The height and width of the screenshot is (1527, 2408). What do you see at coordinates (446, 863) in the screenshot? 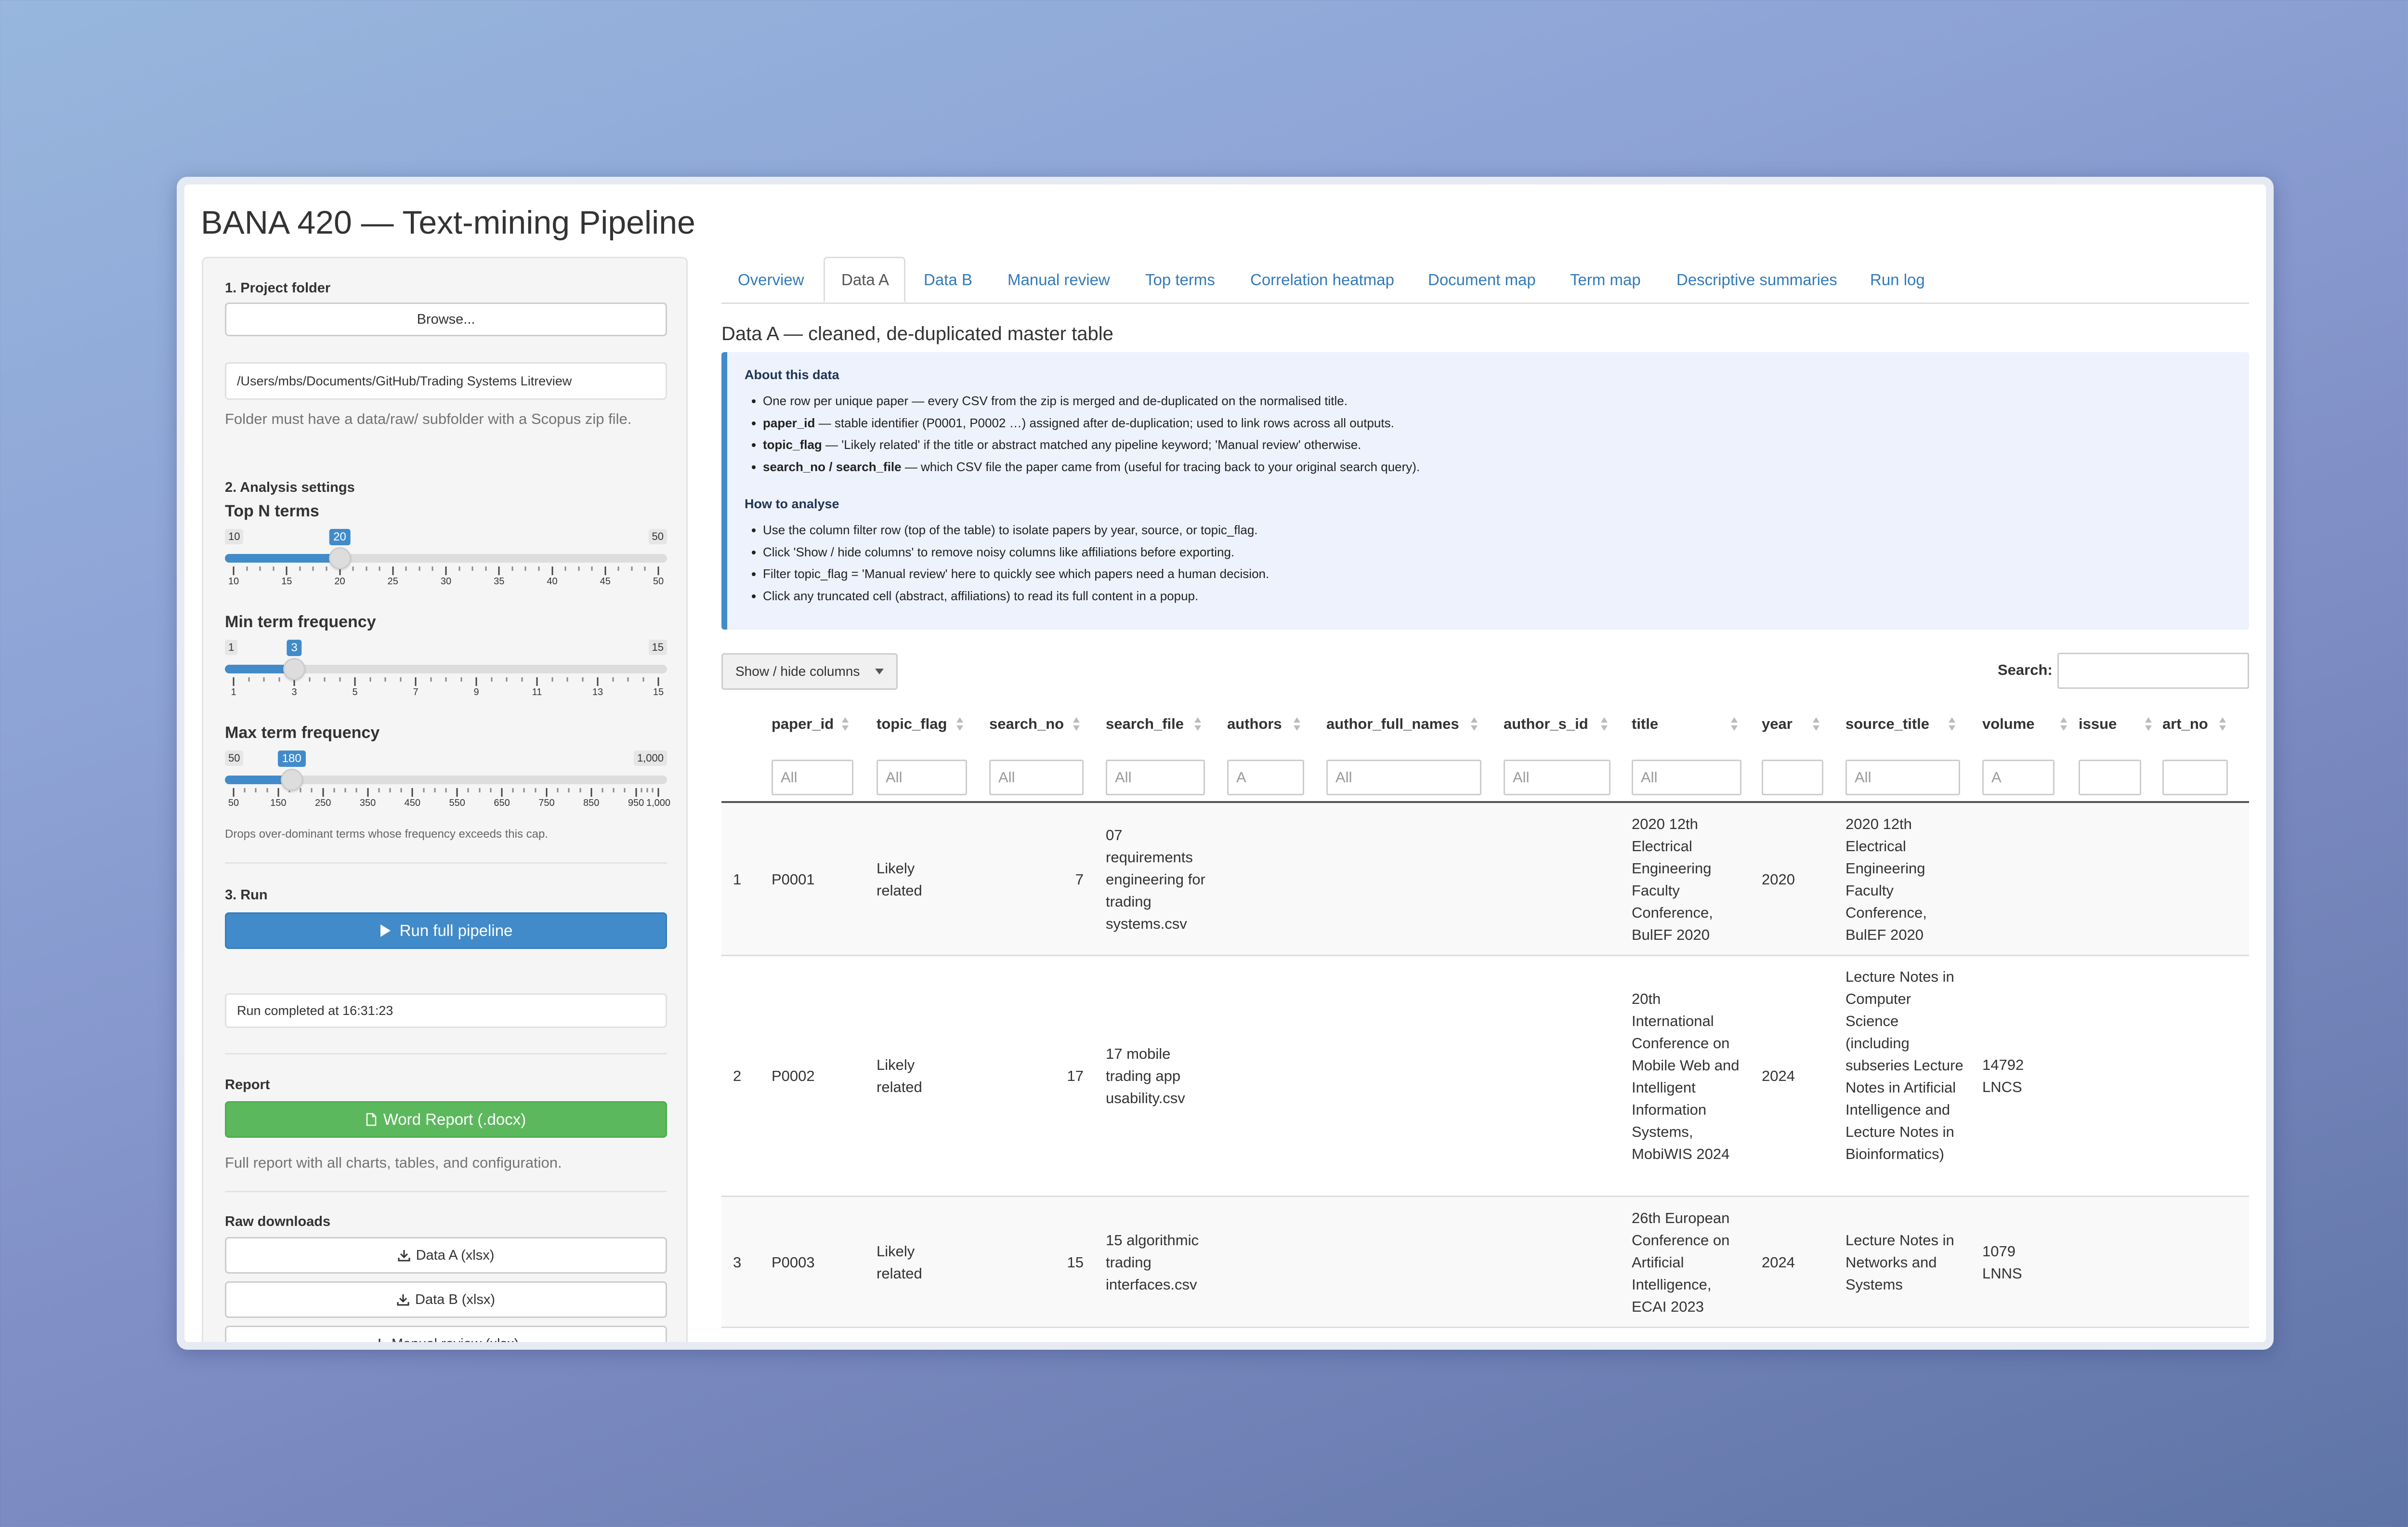
I see `divider` at bounding box center [446, 863].